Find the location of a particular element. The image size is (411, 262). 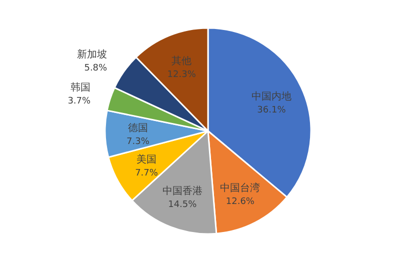

data-label: 14.5% is located at coordinates (183, 205).